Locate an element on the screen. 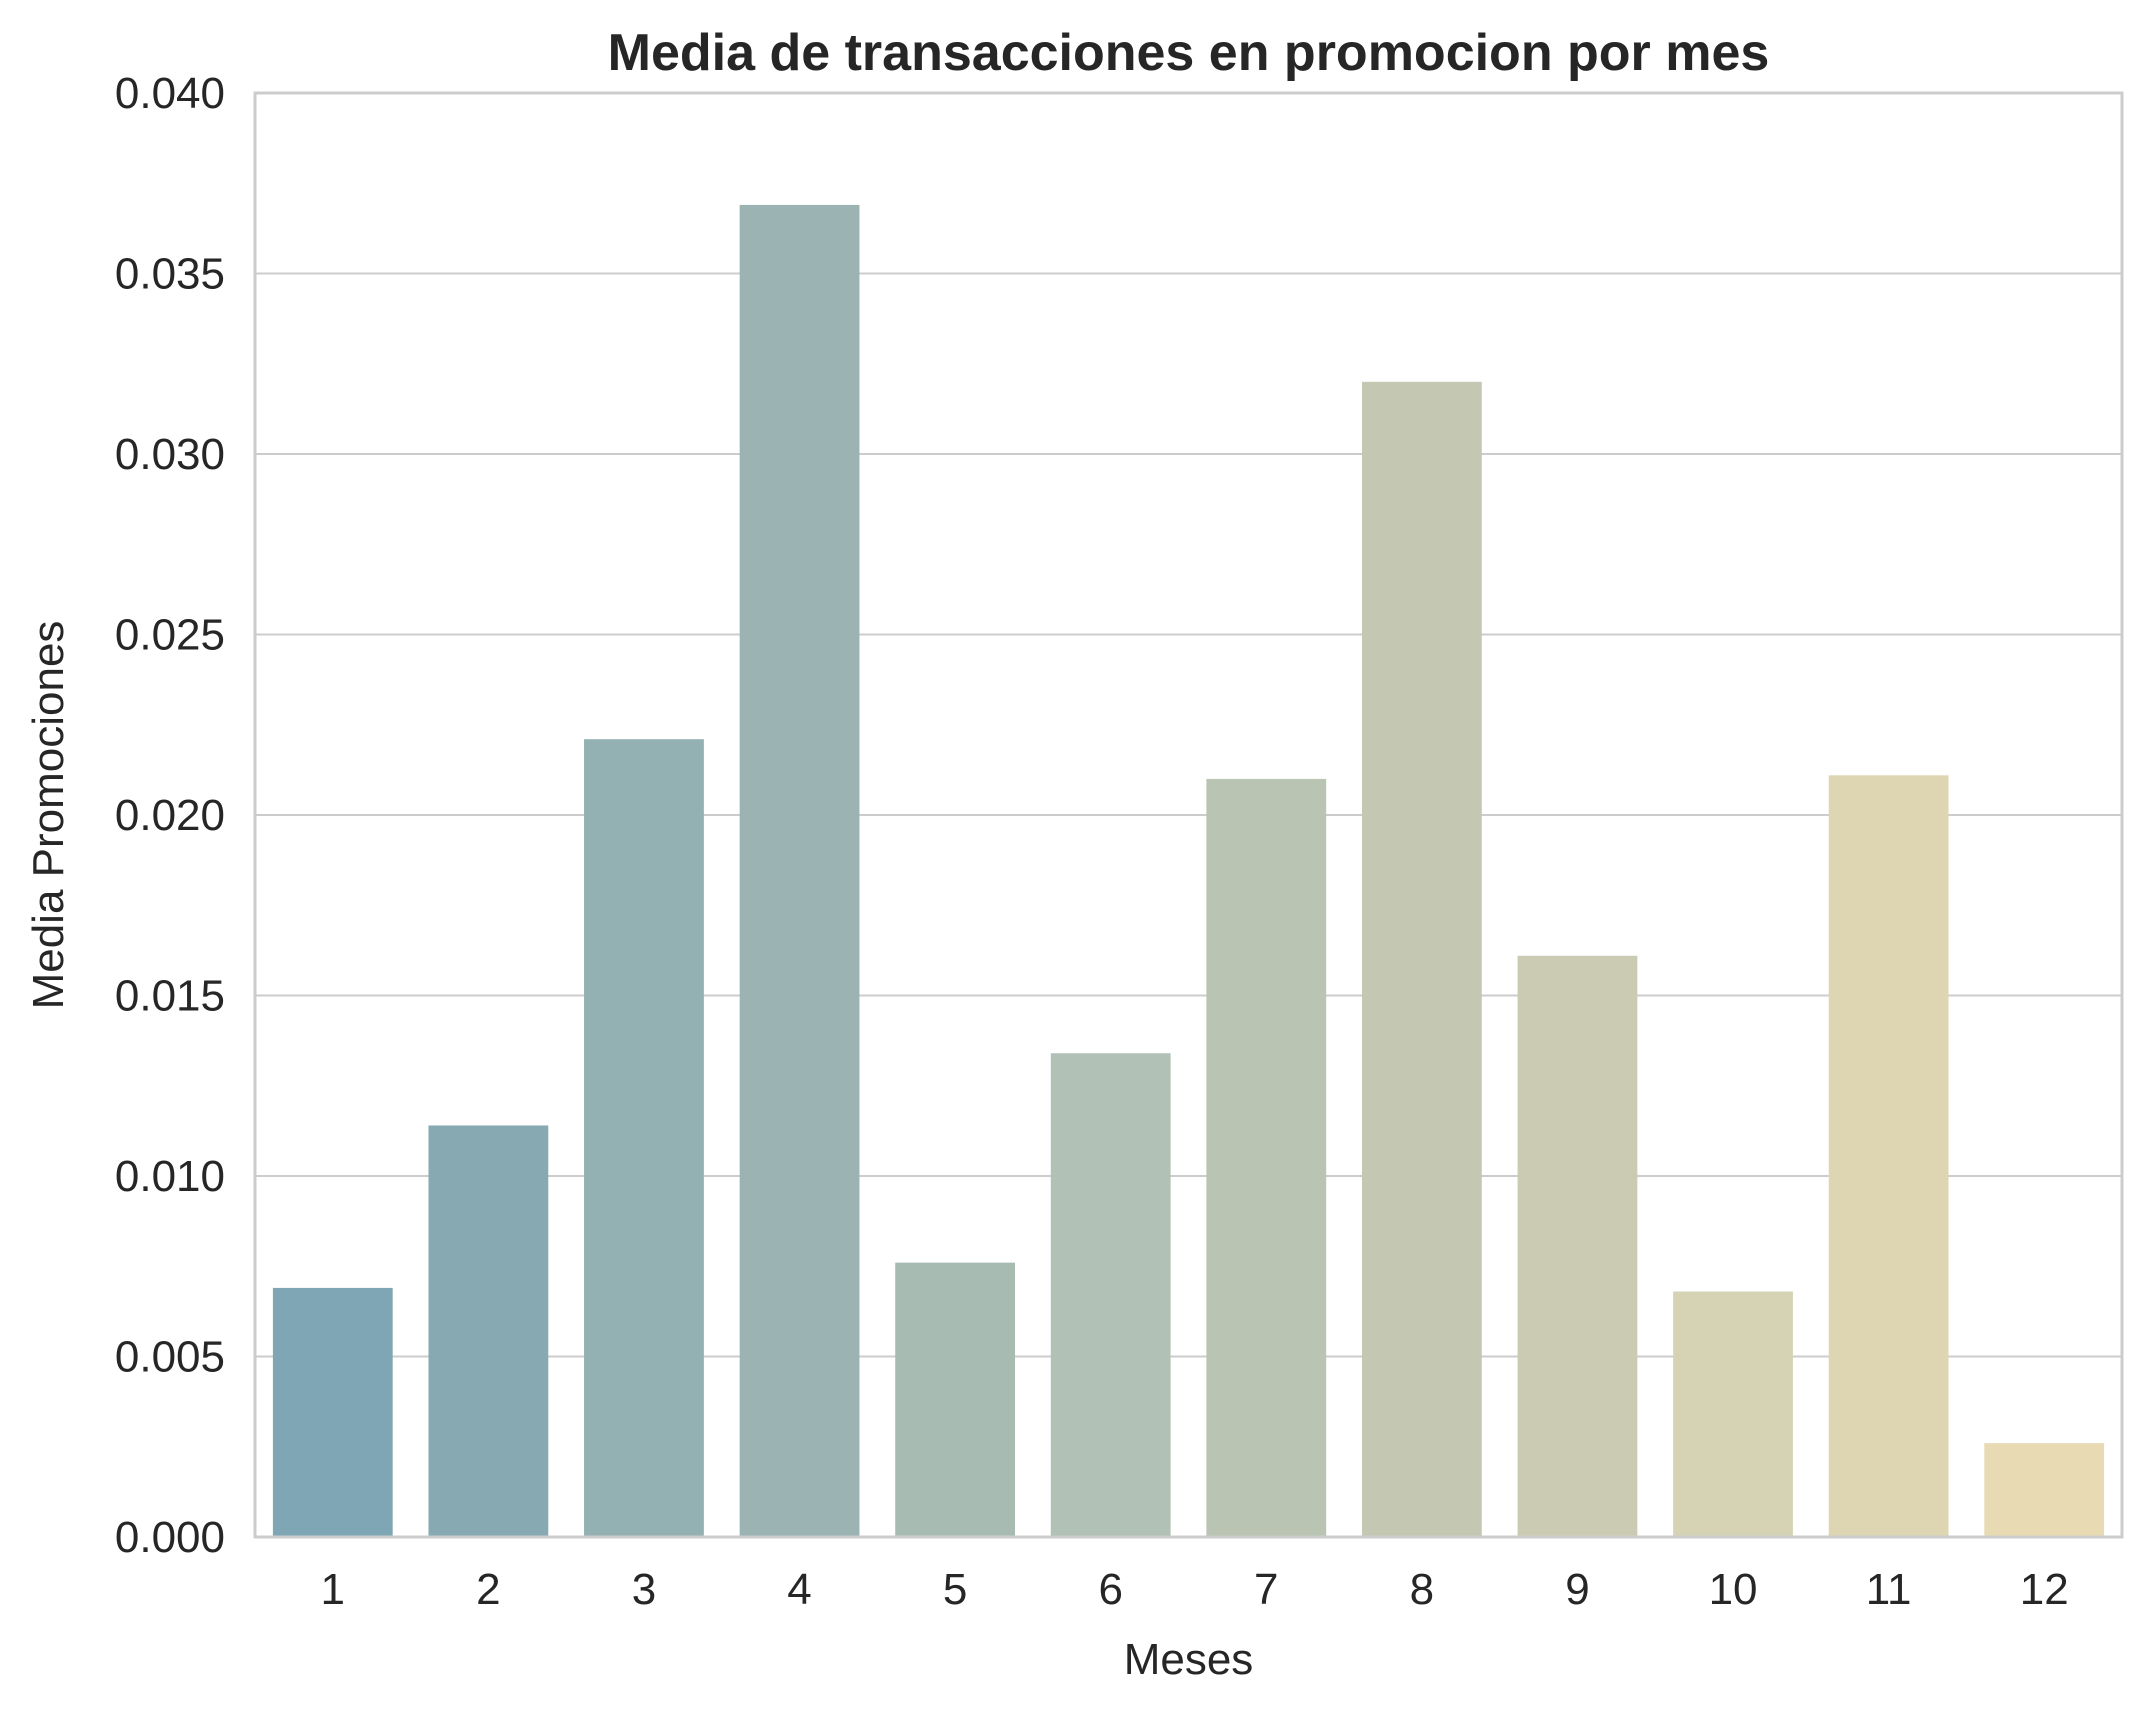 This screenshot has height=1714, width=2145. x-tick-label: 10 is located at coordinates (1733, 1589).